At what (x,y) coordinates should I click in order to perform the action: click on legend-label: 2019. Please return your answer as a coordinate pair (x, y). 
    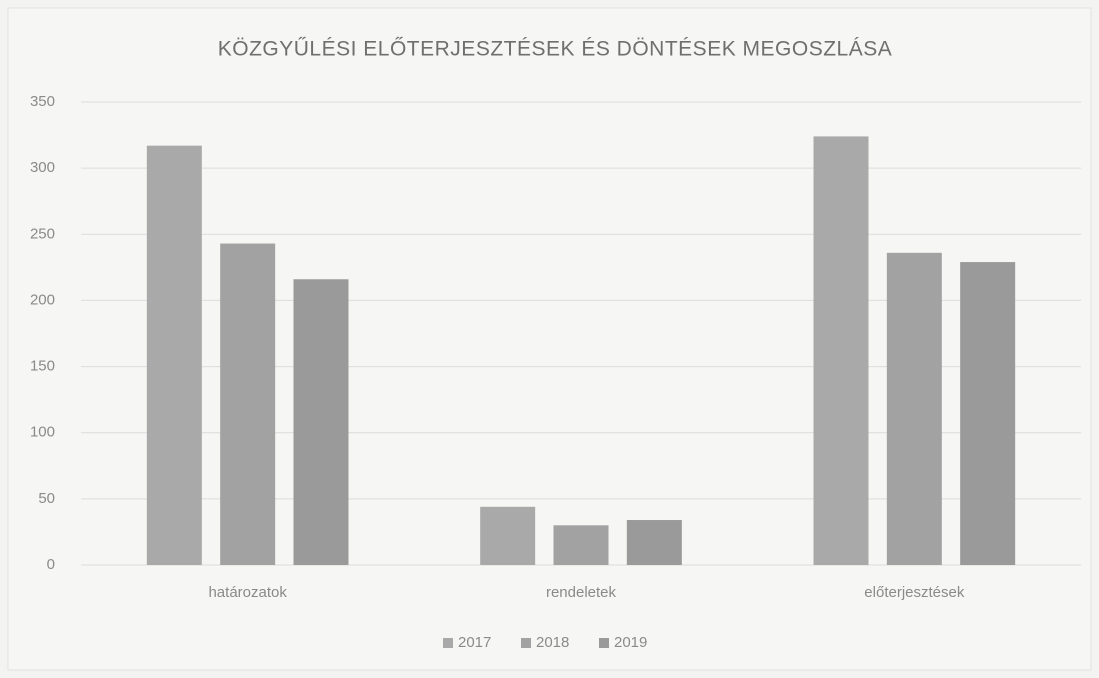
    Looking at the image, I should click on (630, 642).